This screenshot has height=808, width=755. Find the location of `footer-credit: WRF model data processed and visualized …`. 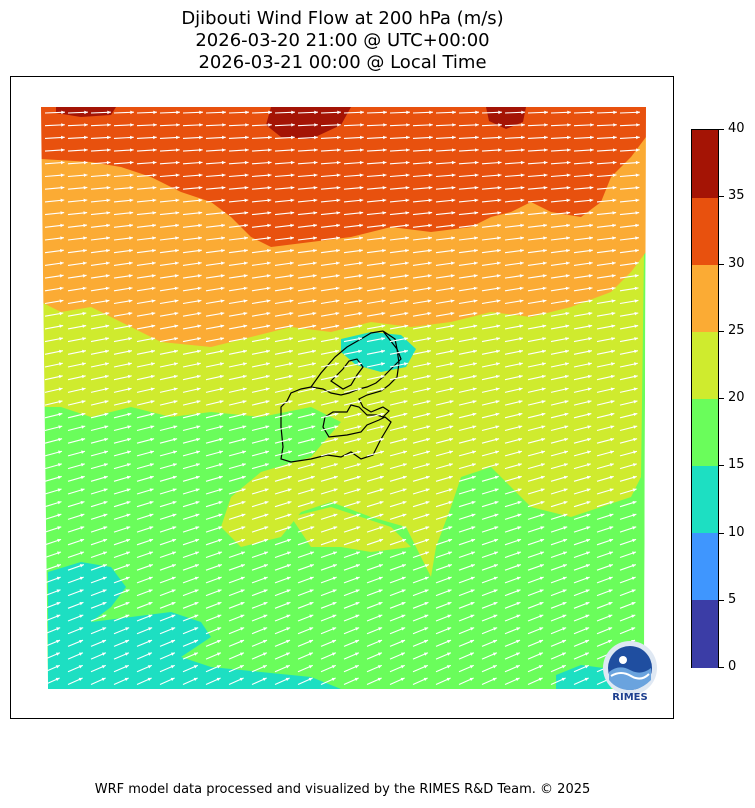

footer-credit: WRF model data processed and visualized … is located at coordinates (342, 789).